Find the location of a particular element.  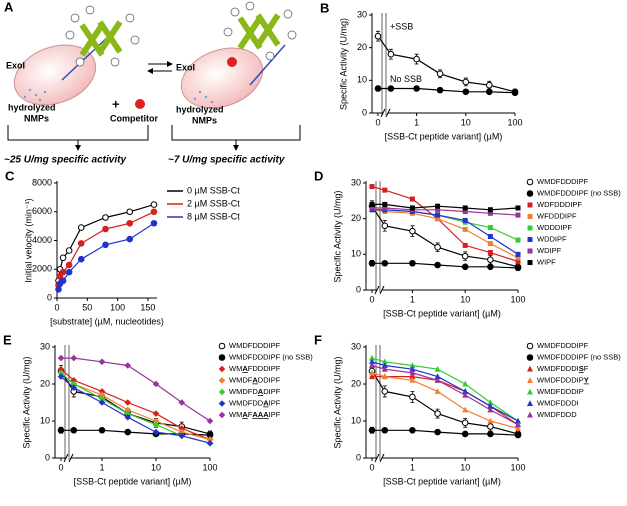

legend-label: 2 µM SSB-Ct is located at coordinates (213, 203).